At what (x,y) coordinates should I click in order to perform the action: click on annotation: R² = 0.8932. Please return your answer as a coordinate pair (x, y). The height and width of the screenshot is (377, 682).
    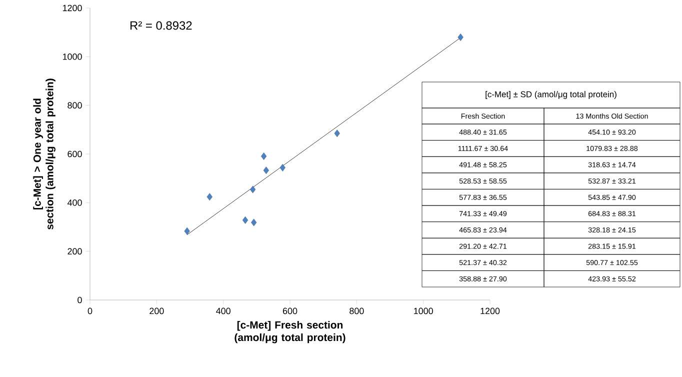
    Looking at the image, I should click on (161, 25).